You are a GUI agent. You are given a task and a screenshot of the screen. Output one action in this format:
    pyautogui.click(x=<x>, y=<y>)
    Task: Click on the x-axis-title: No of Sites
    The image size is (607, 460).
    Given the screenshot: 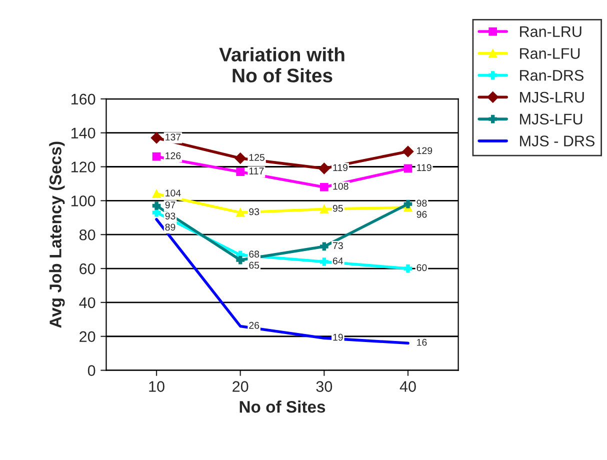 What is the action you would take?
    pyautogui.click(x=283, y=406)
    